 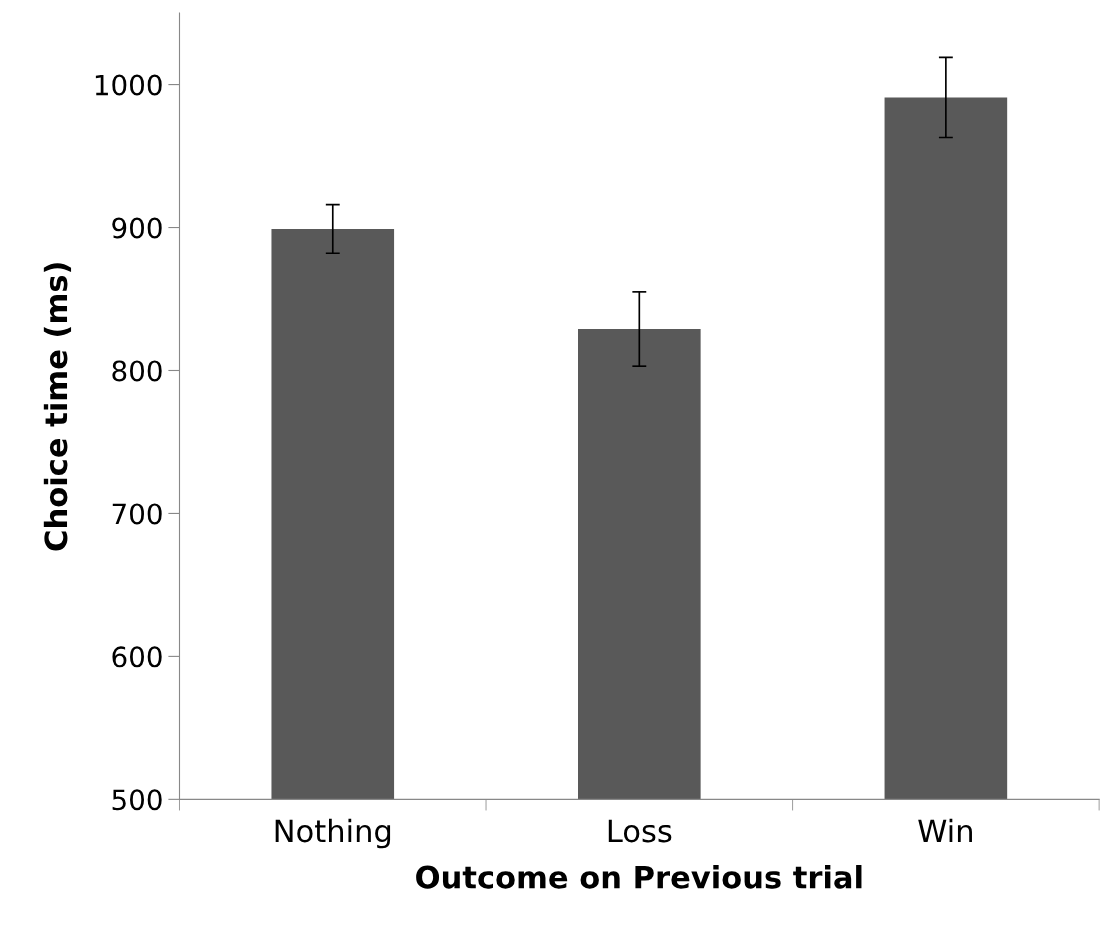 What do you see at coordinates (137, 514) in the screenshot?
I see `y-tick-label: 700` at bounding box center [137, 514].